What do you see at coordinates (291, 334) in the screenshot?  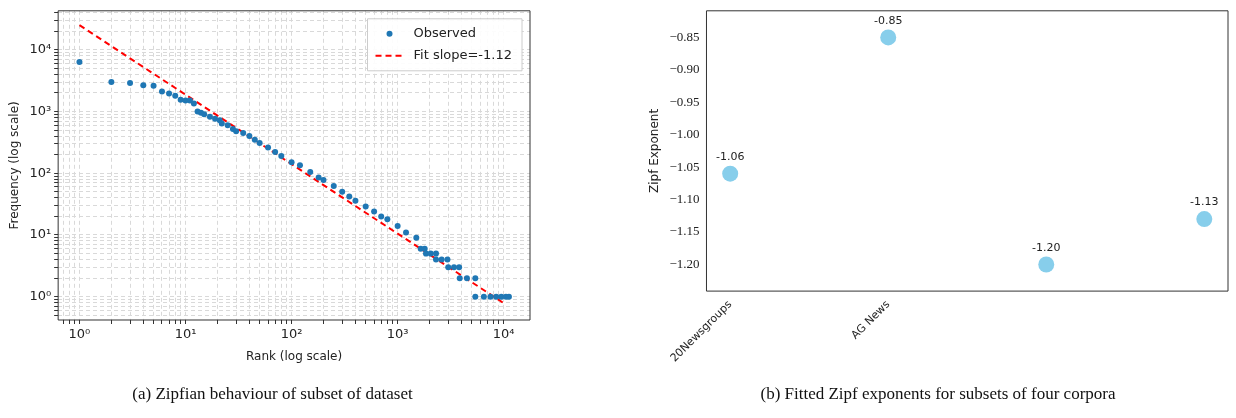 I see `x-tick-label: 10²` at bounding box center [291, 334].